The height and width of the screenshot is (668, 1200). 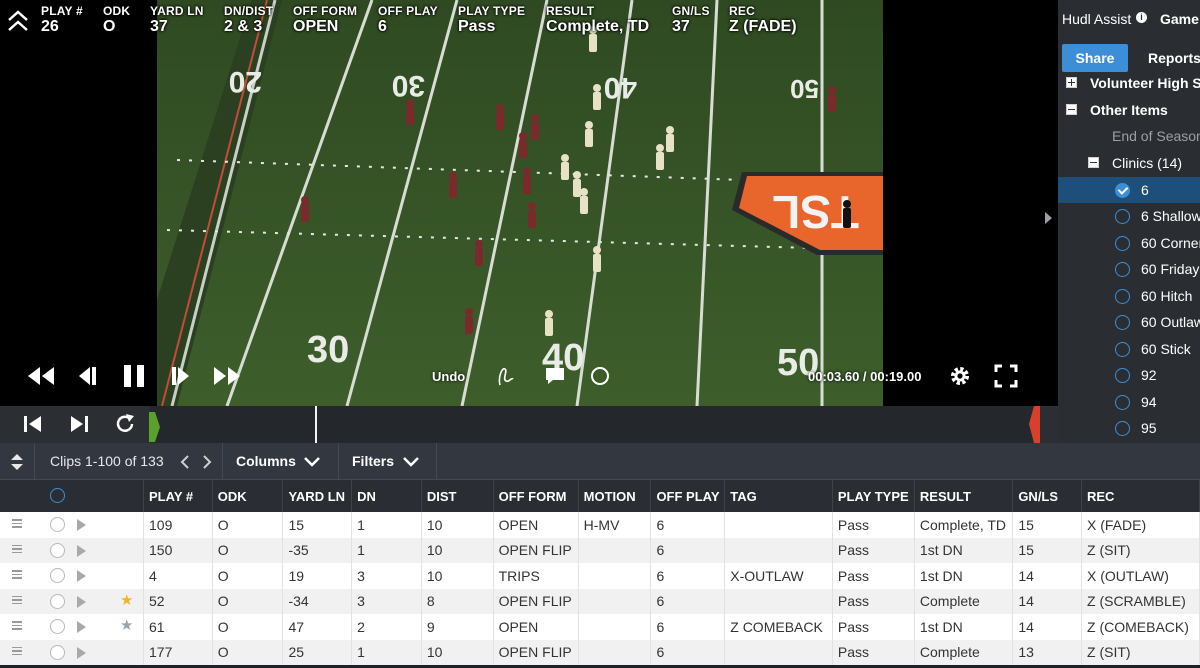 I want to click on fast-forward-icon, so click(x=227, y=376).